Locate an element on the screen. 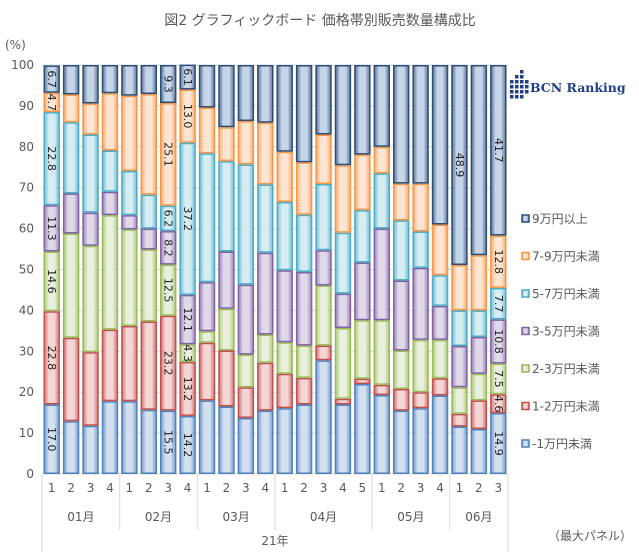 This screenshot has height=552, width=639. x-tick-month: 04月 is located at coordinates (323, 517).